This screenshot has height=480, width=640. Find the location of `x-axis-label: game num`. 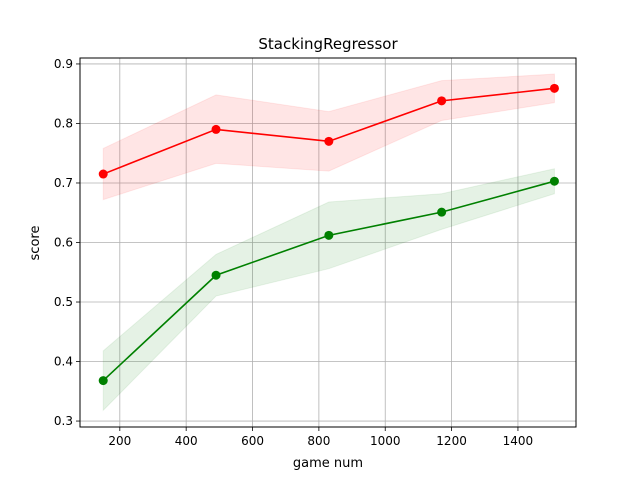

x-axis-label: game num is located at coordinates (328, 463).